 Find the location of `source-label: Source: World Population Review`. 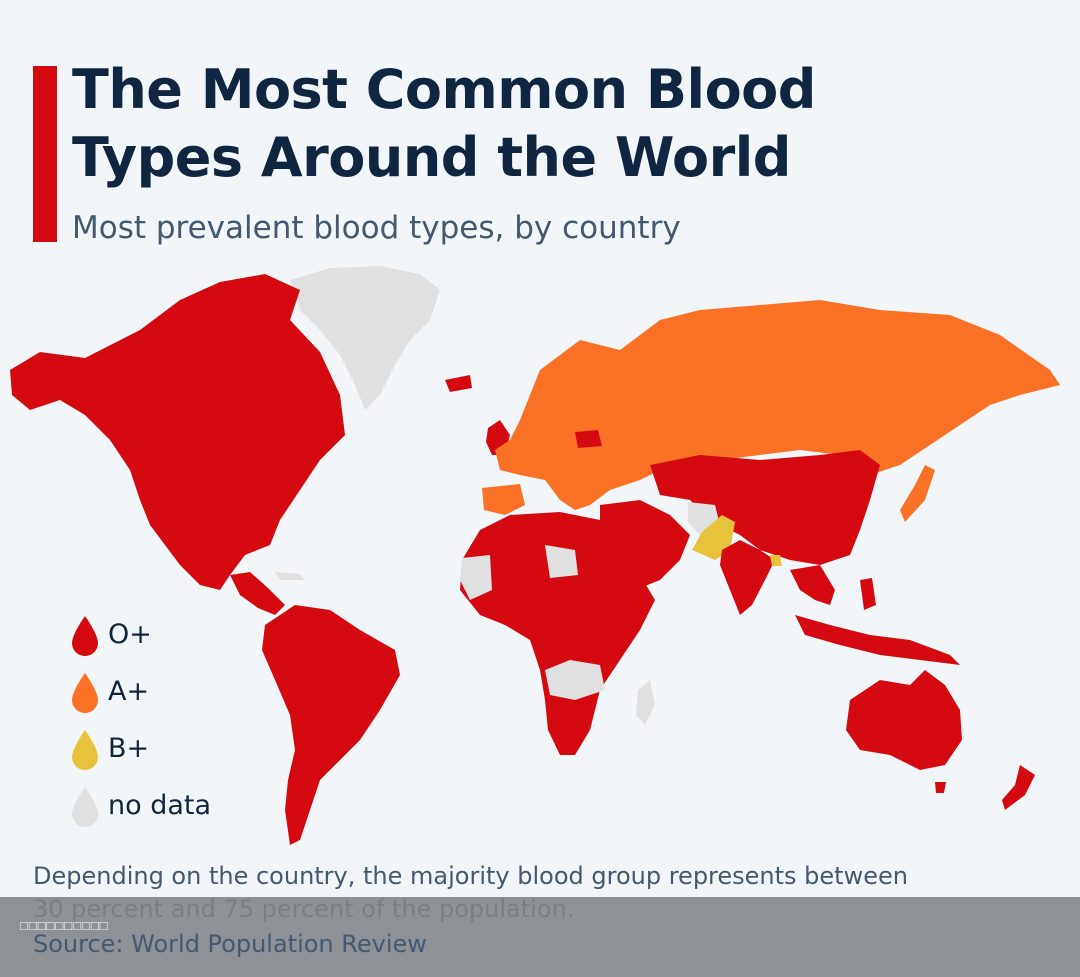

source-label: Source: World Population Review is located at coordinates (230, 944).